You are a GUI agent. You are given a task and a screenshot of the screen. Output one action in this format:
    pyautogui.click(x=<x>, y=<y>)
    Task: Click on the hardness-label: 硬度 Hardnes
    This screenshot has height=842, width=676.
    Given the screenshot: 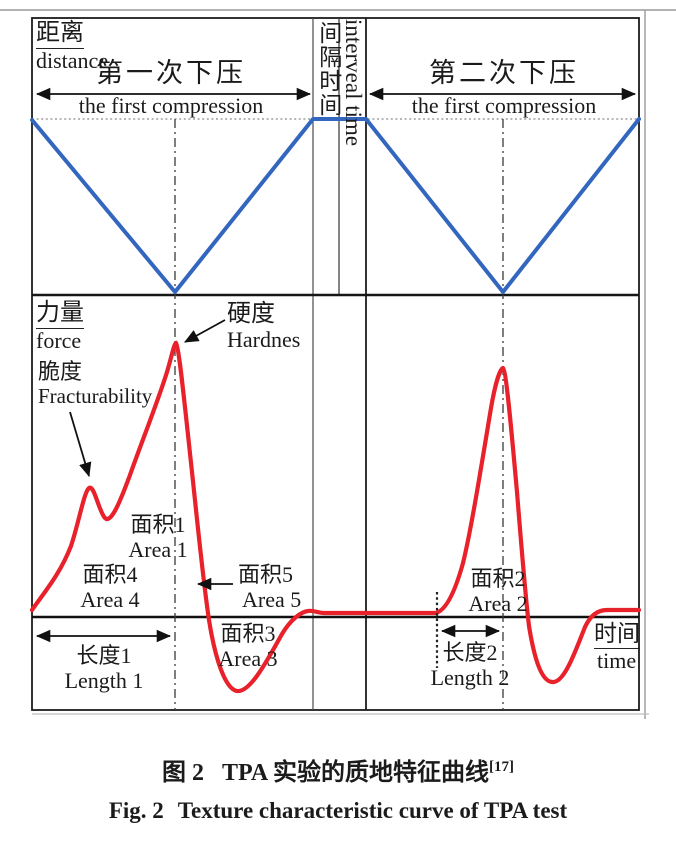 What is the action you would take?
    pyautogui.click(x=263, y=327)
    